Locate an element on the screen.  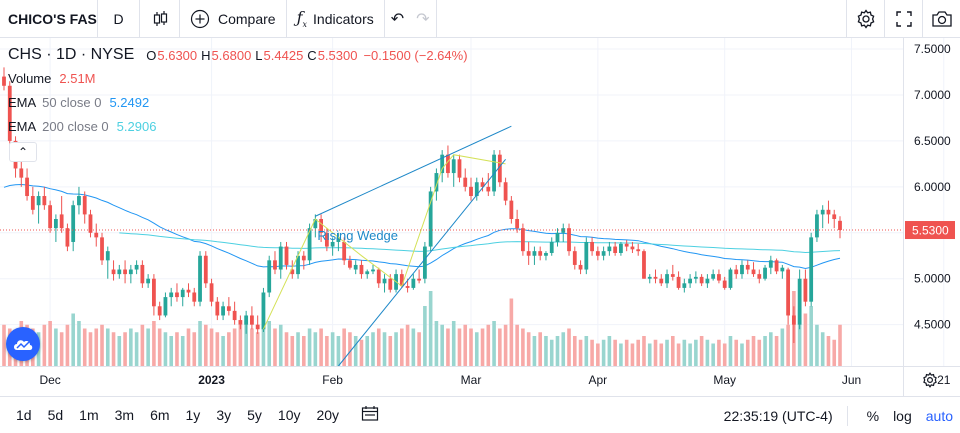
interval-button: D is located at coordinates (119, 19).